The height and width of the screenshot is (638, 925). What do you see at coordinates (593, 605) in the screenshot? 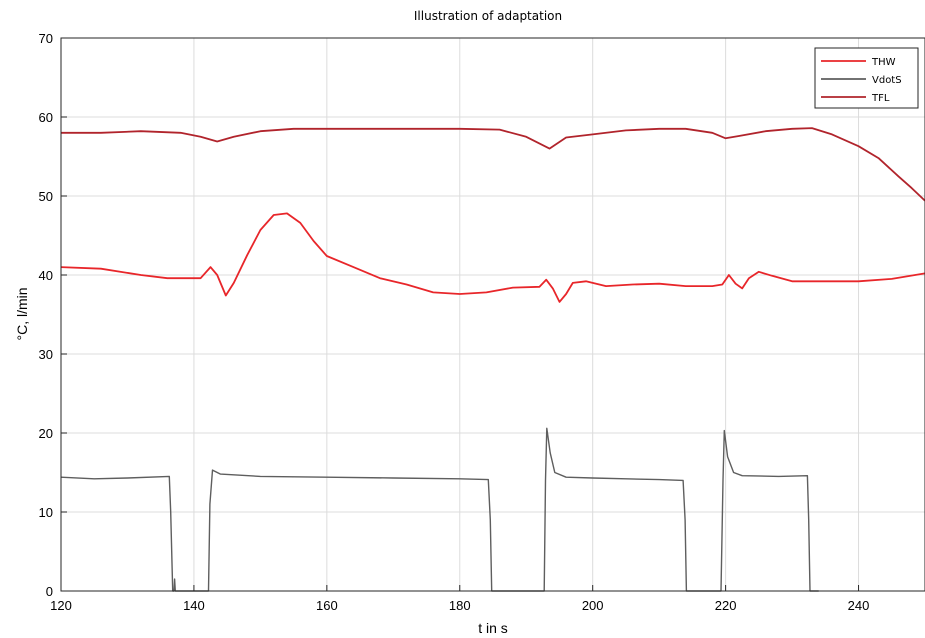
I see `x-tick-label: 200` at bounding box center [593, 605].